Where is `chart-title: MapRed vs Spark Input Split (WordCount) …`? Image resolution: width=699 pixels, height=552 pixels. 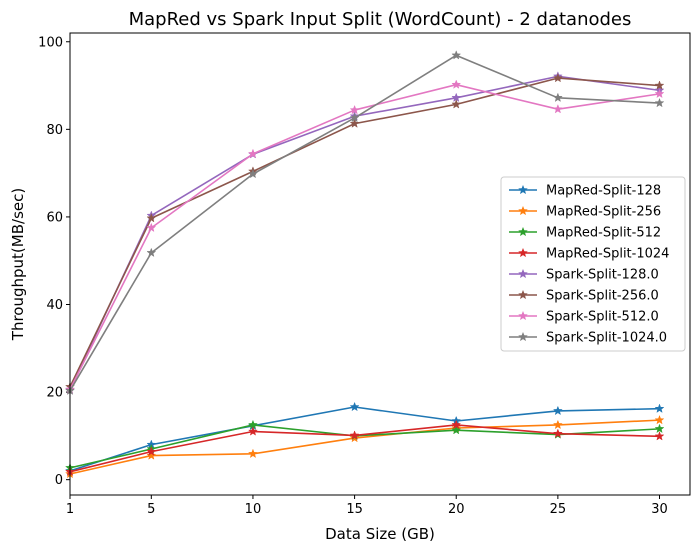 chart-title: MapRed vs Spark Input Split (WordCount) … is located at coordinates (380, 19).